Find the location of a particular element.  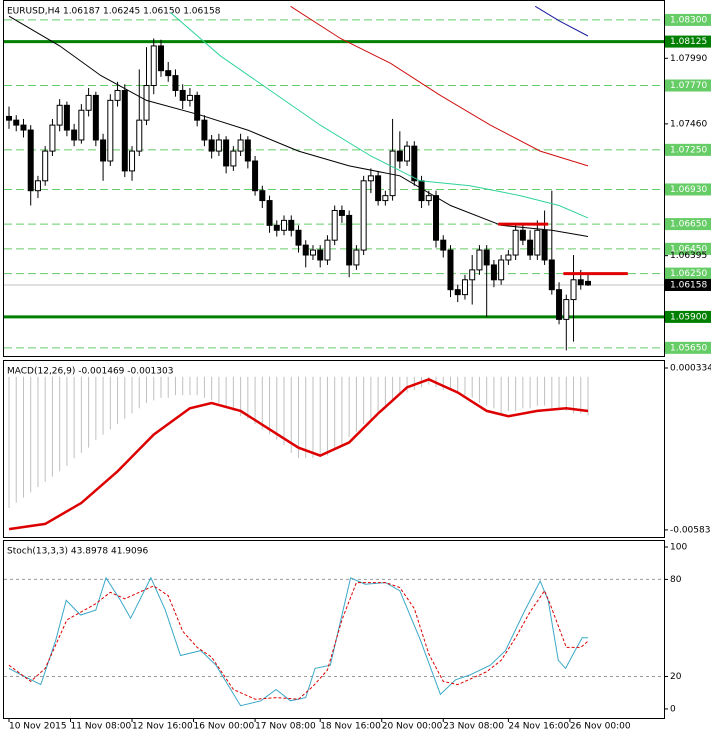

y-tick-label: 1.06450 is located at coordinates (688, 249).